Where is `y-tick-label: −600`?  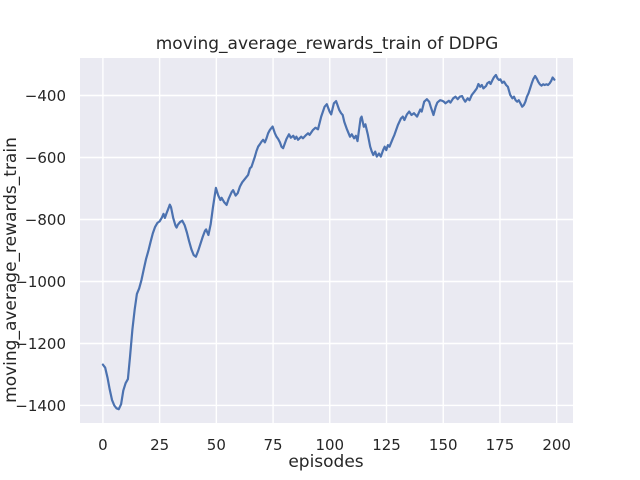
y-tick-label: −600 is located at coordinates (45, 158).